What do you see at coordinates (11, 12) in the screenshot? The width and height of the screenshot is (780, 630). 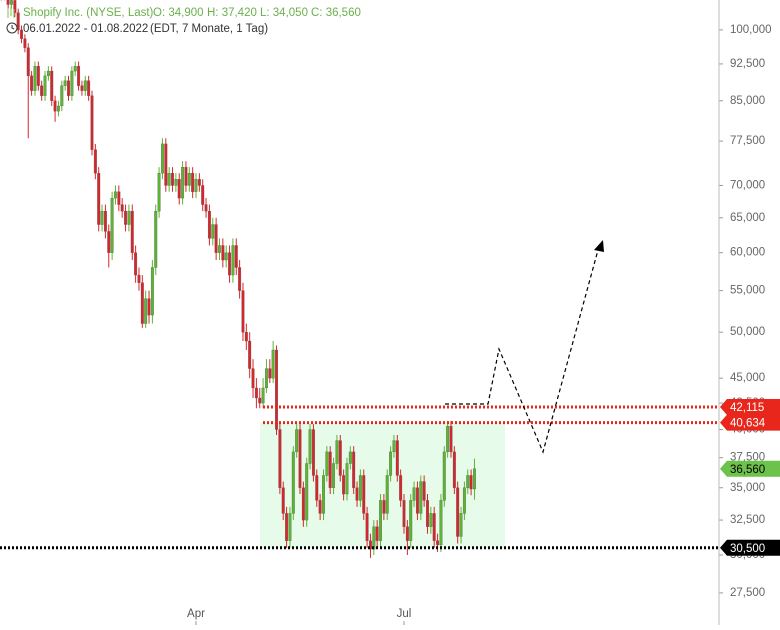 I see `legend-icon` at bounding box center [11, 12].